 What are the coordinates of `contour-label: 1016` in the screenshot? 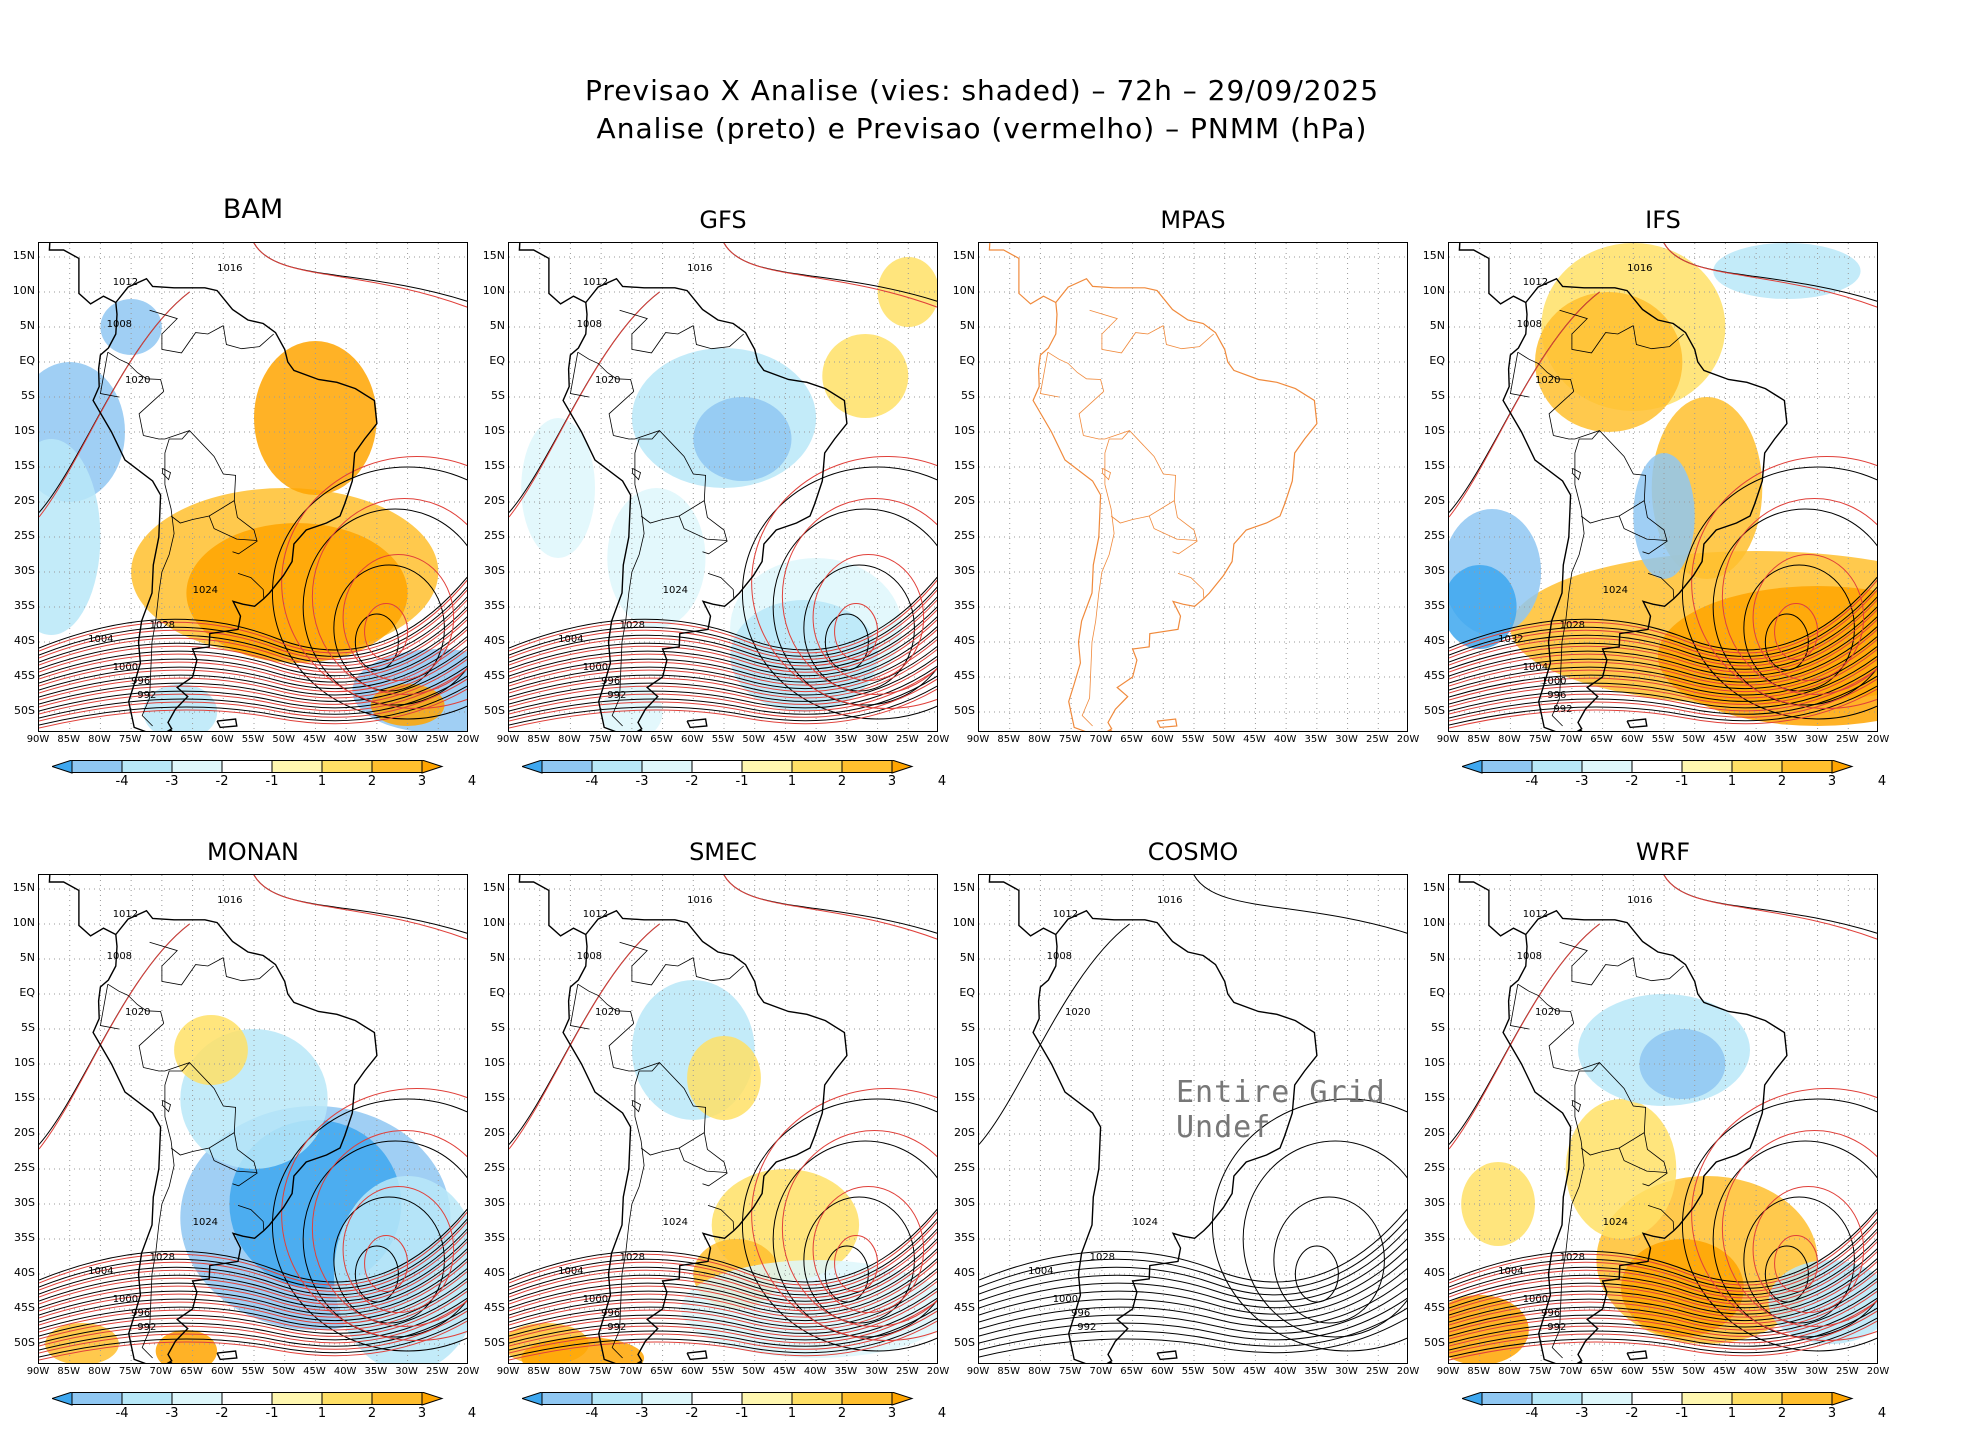 It's located at (699, 900).